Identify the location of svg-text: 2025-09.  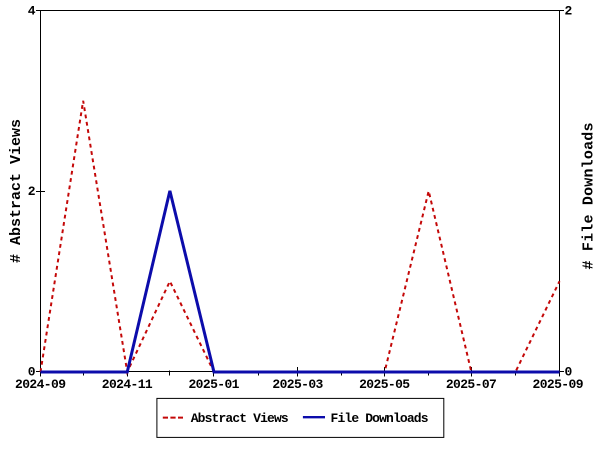
(558, 384).